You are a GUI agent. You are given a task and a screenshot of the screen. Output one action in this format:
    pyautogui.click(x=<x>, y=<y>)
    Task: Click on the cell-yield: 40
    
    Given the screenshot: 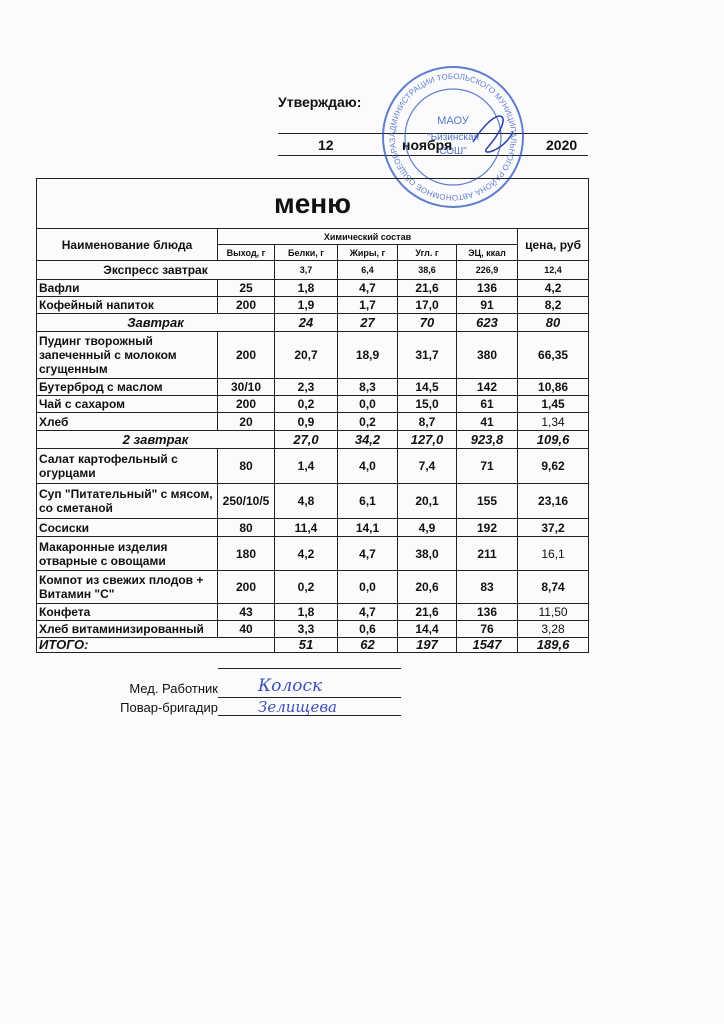 What is the action you would take?
    pyautogui.click(x=246, y=629)
    